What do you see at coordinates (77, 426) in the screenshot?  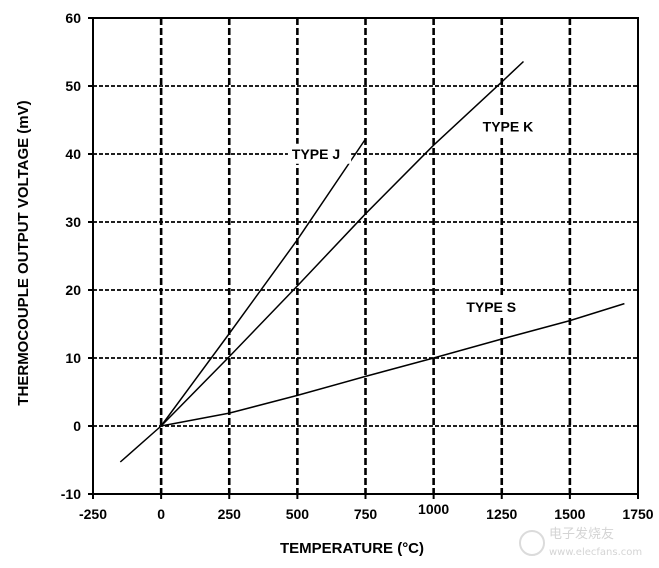 I see `y-tick-label: 0` at bounding box center [77, 426].